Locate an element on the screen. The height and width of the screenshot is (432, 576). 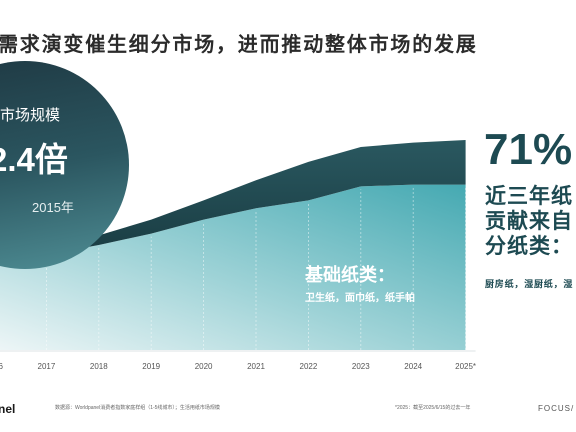
brand-logo: nel is located at coordinates (8, 409).